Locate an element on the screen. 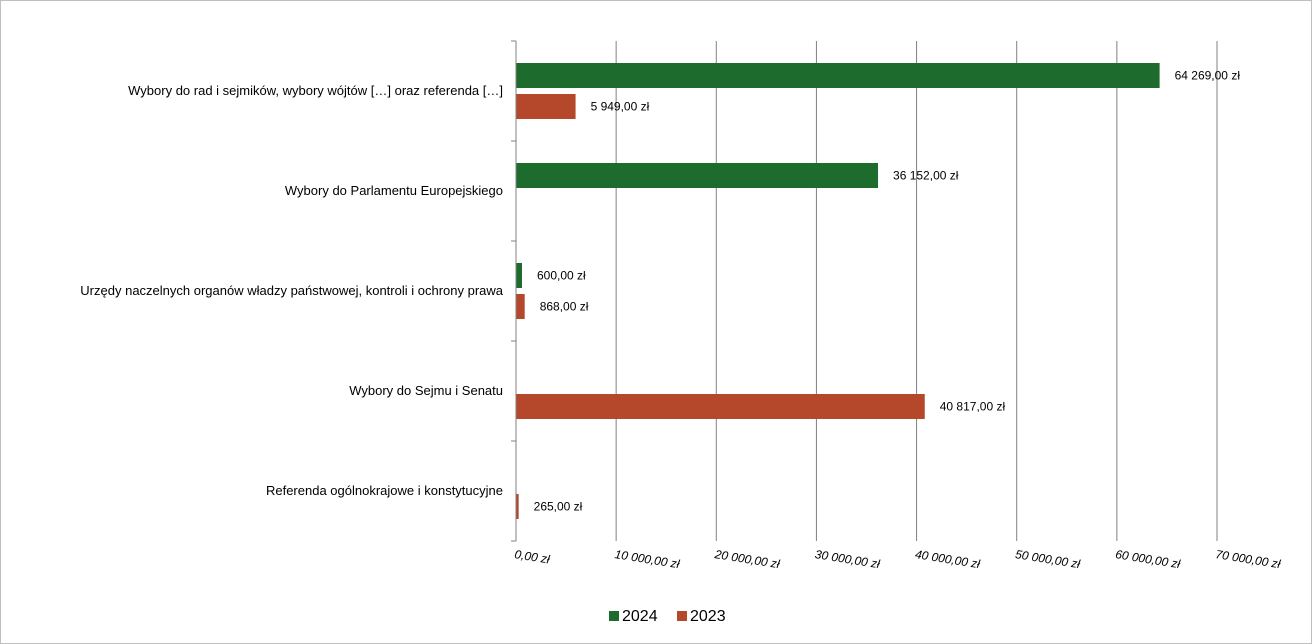 This screenshot has width=1312, height=644. legend: 2024 2023 is located at coordinates (667, 616).